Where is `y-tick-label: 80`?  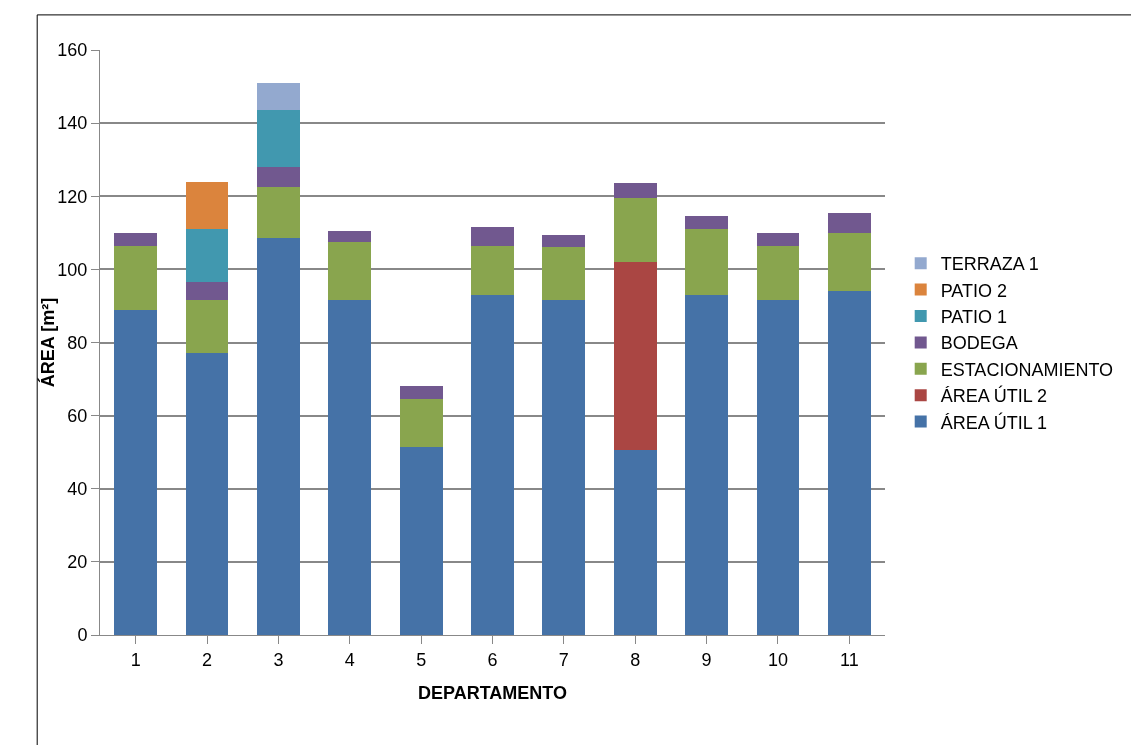
y-tick-label: 80 is located at coordinates (77, 342).